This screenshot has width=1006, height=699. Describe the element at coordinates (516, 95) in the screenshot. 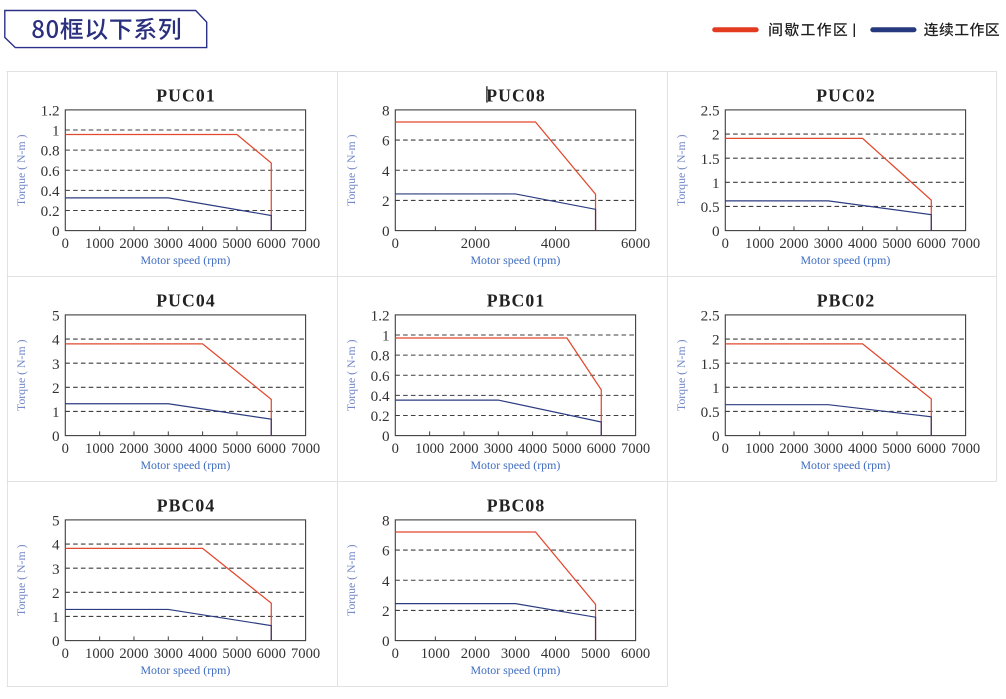

I see `svg-text: PUC08` at that location.